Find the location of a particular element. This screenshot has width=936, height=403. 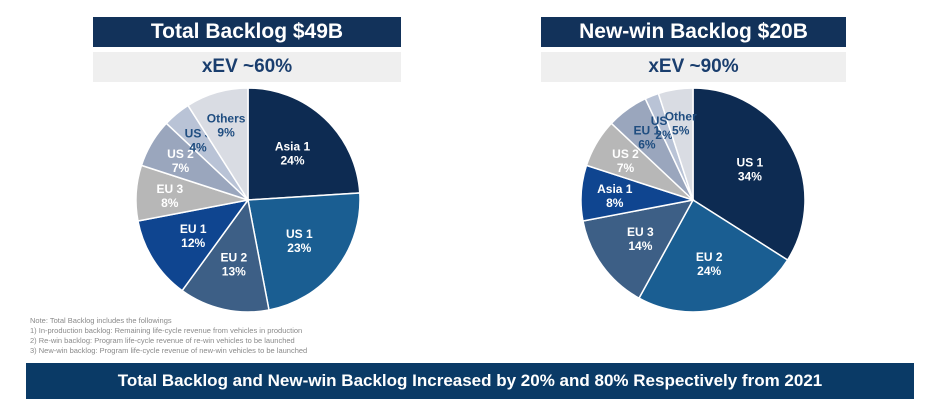

newwin-value-eu-3: 14% is located at coordinates (640, 246).